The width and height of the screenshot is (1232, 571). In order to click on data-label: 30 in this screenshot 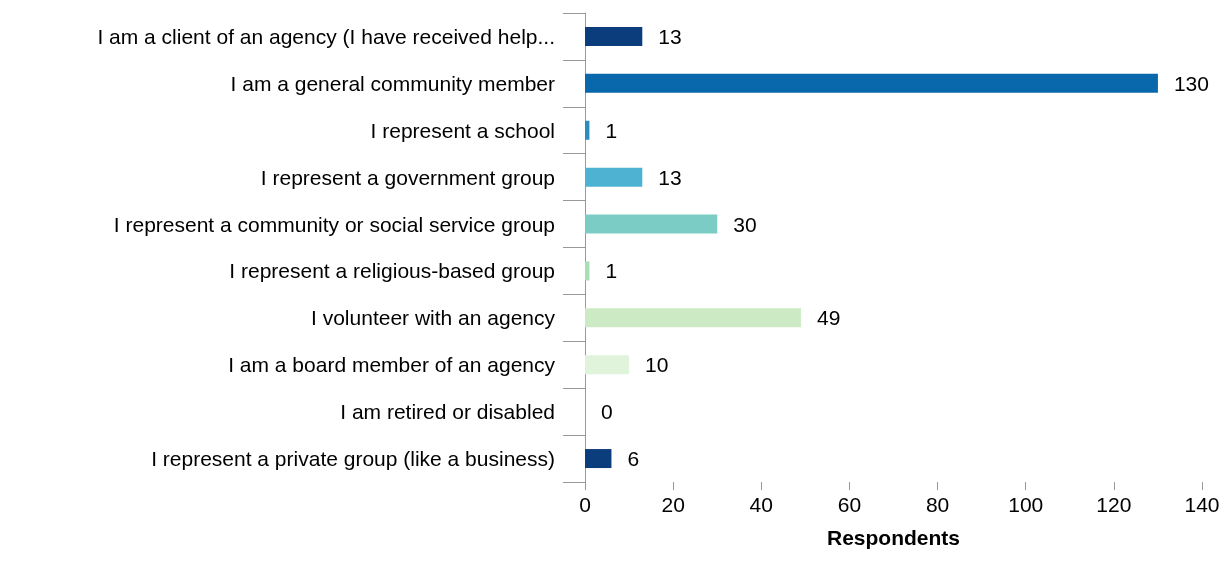, I will do `click(745, 224)`.